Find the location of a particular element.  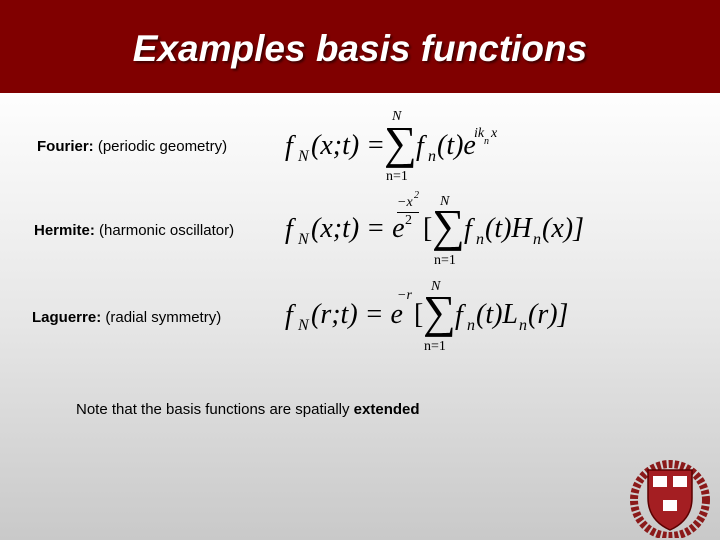

label-desc: (periodic geometry) is located at coordinates (162, 146).